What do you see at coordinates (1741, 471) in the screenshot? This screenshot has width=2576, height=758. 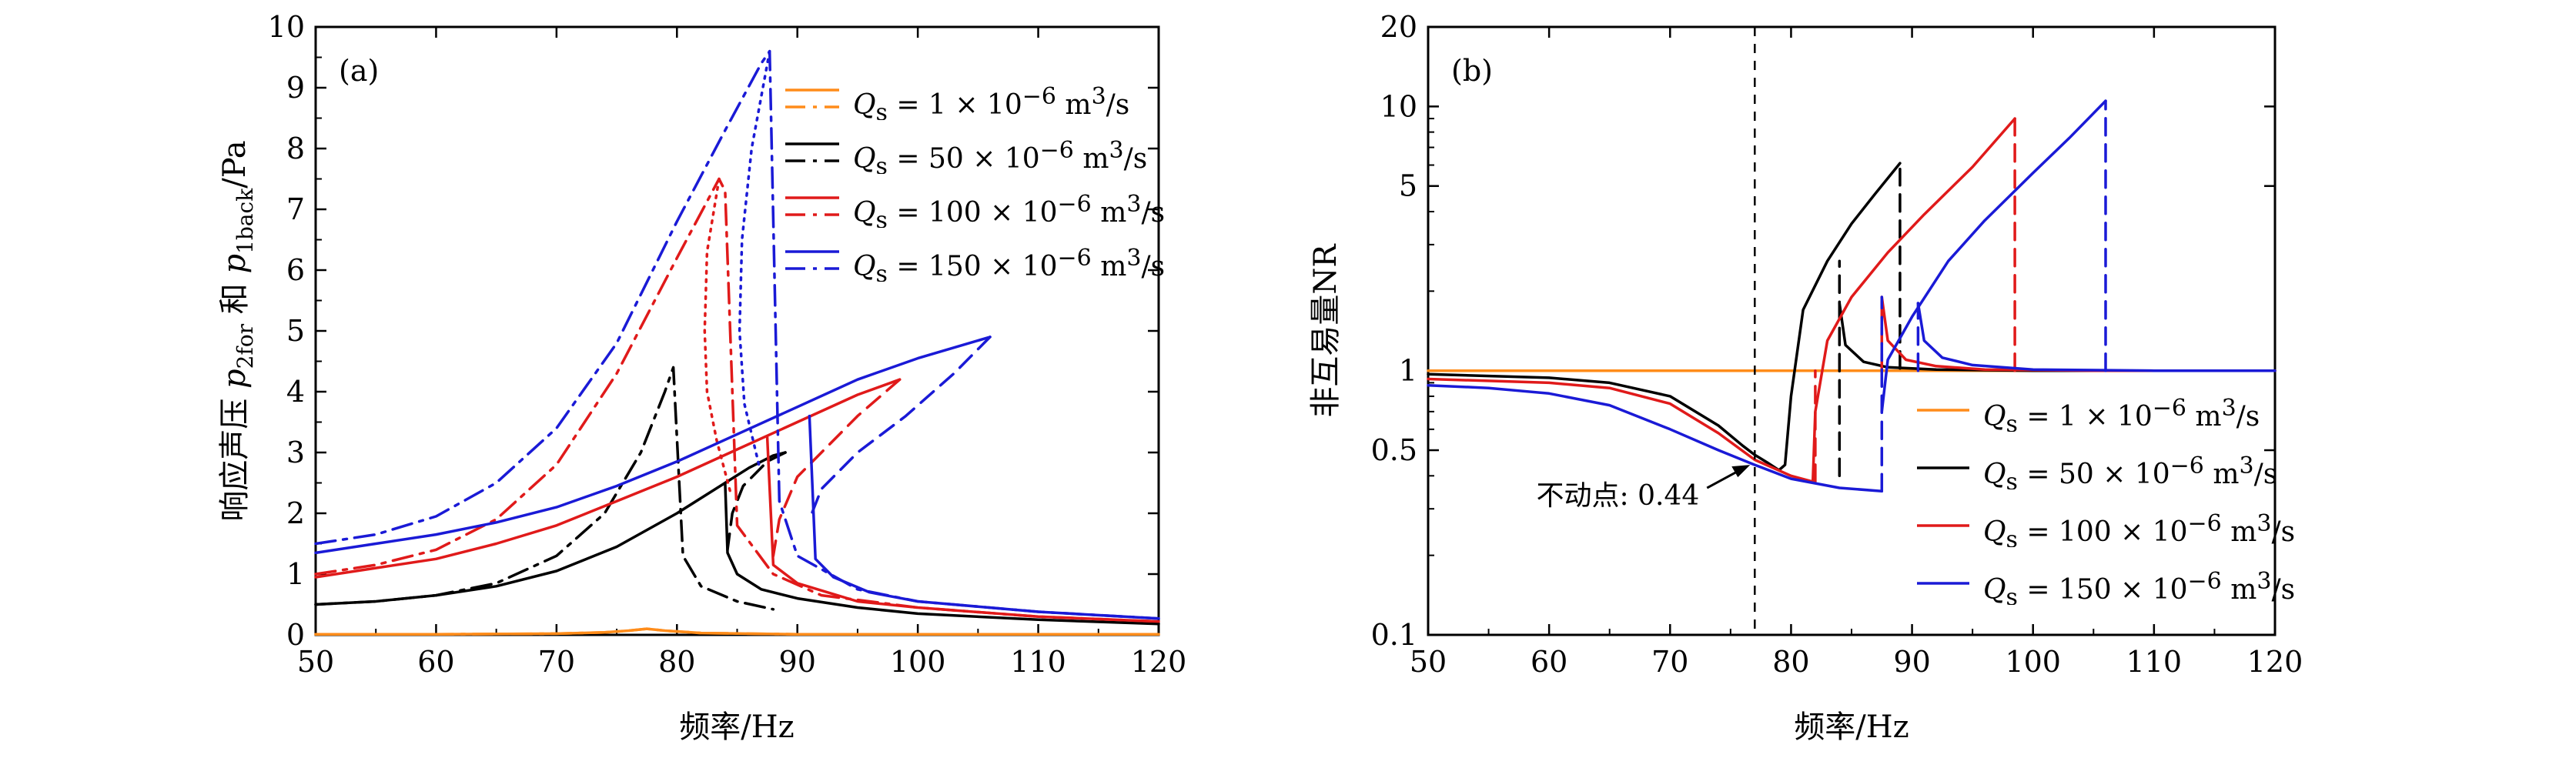 I see `annotation-arrowhead` at bounding box center [1741, 471].